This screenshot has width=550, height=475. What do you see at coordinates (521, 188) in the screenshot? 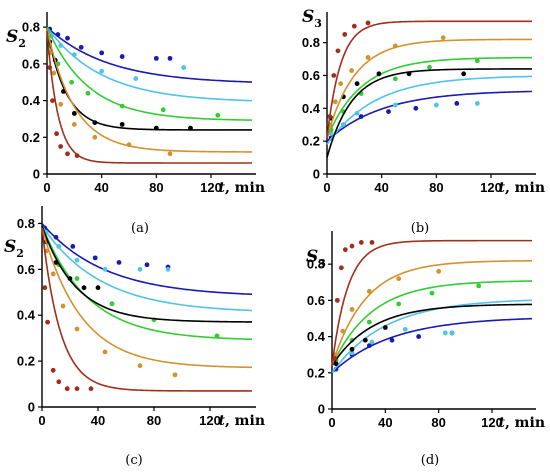
I see `x-axis-label: t, min` at bounding box center [521, 188].